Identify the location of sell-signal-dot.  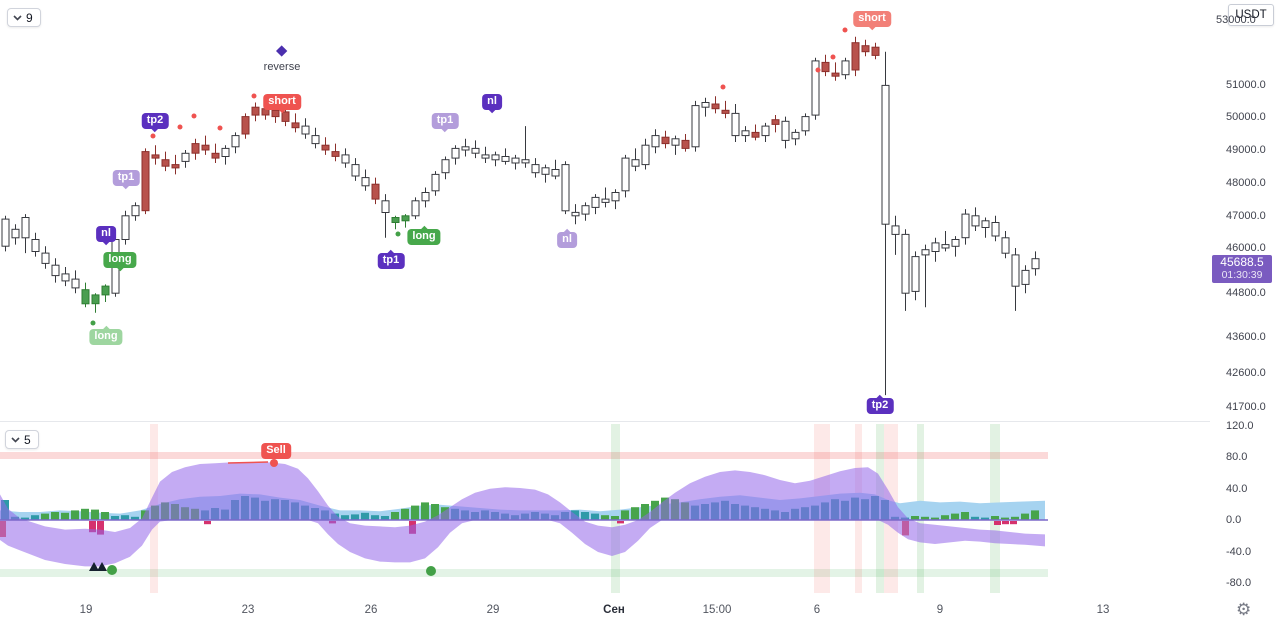
(274, 463).